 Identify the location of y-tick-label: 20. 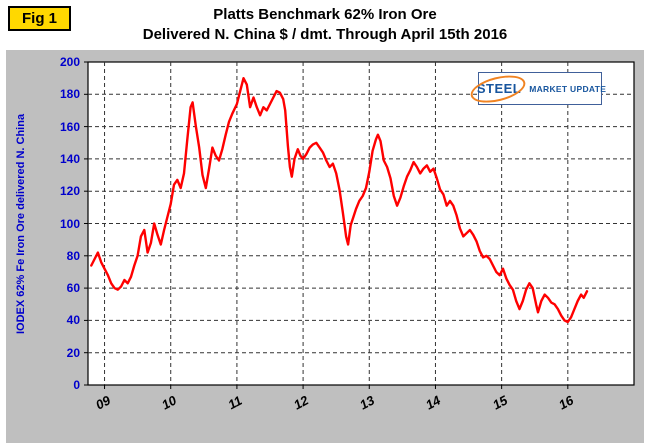
(73, 352).